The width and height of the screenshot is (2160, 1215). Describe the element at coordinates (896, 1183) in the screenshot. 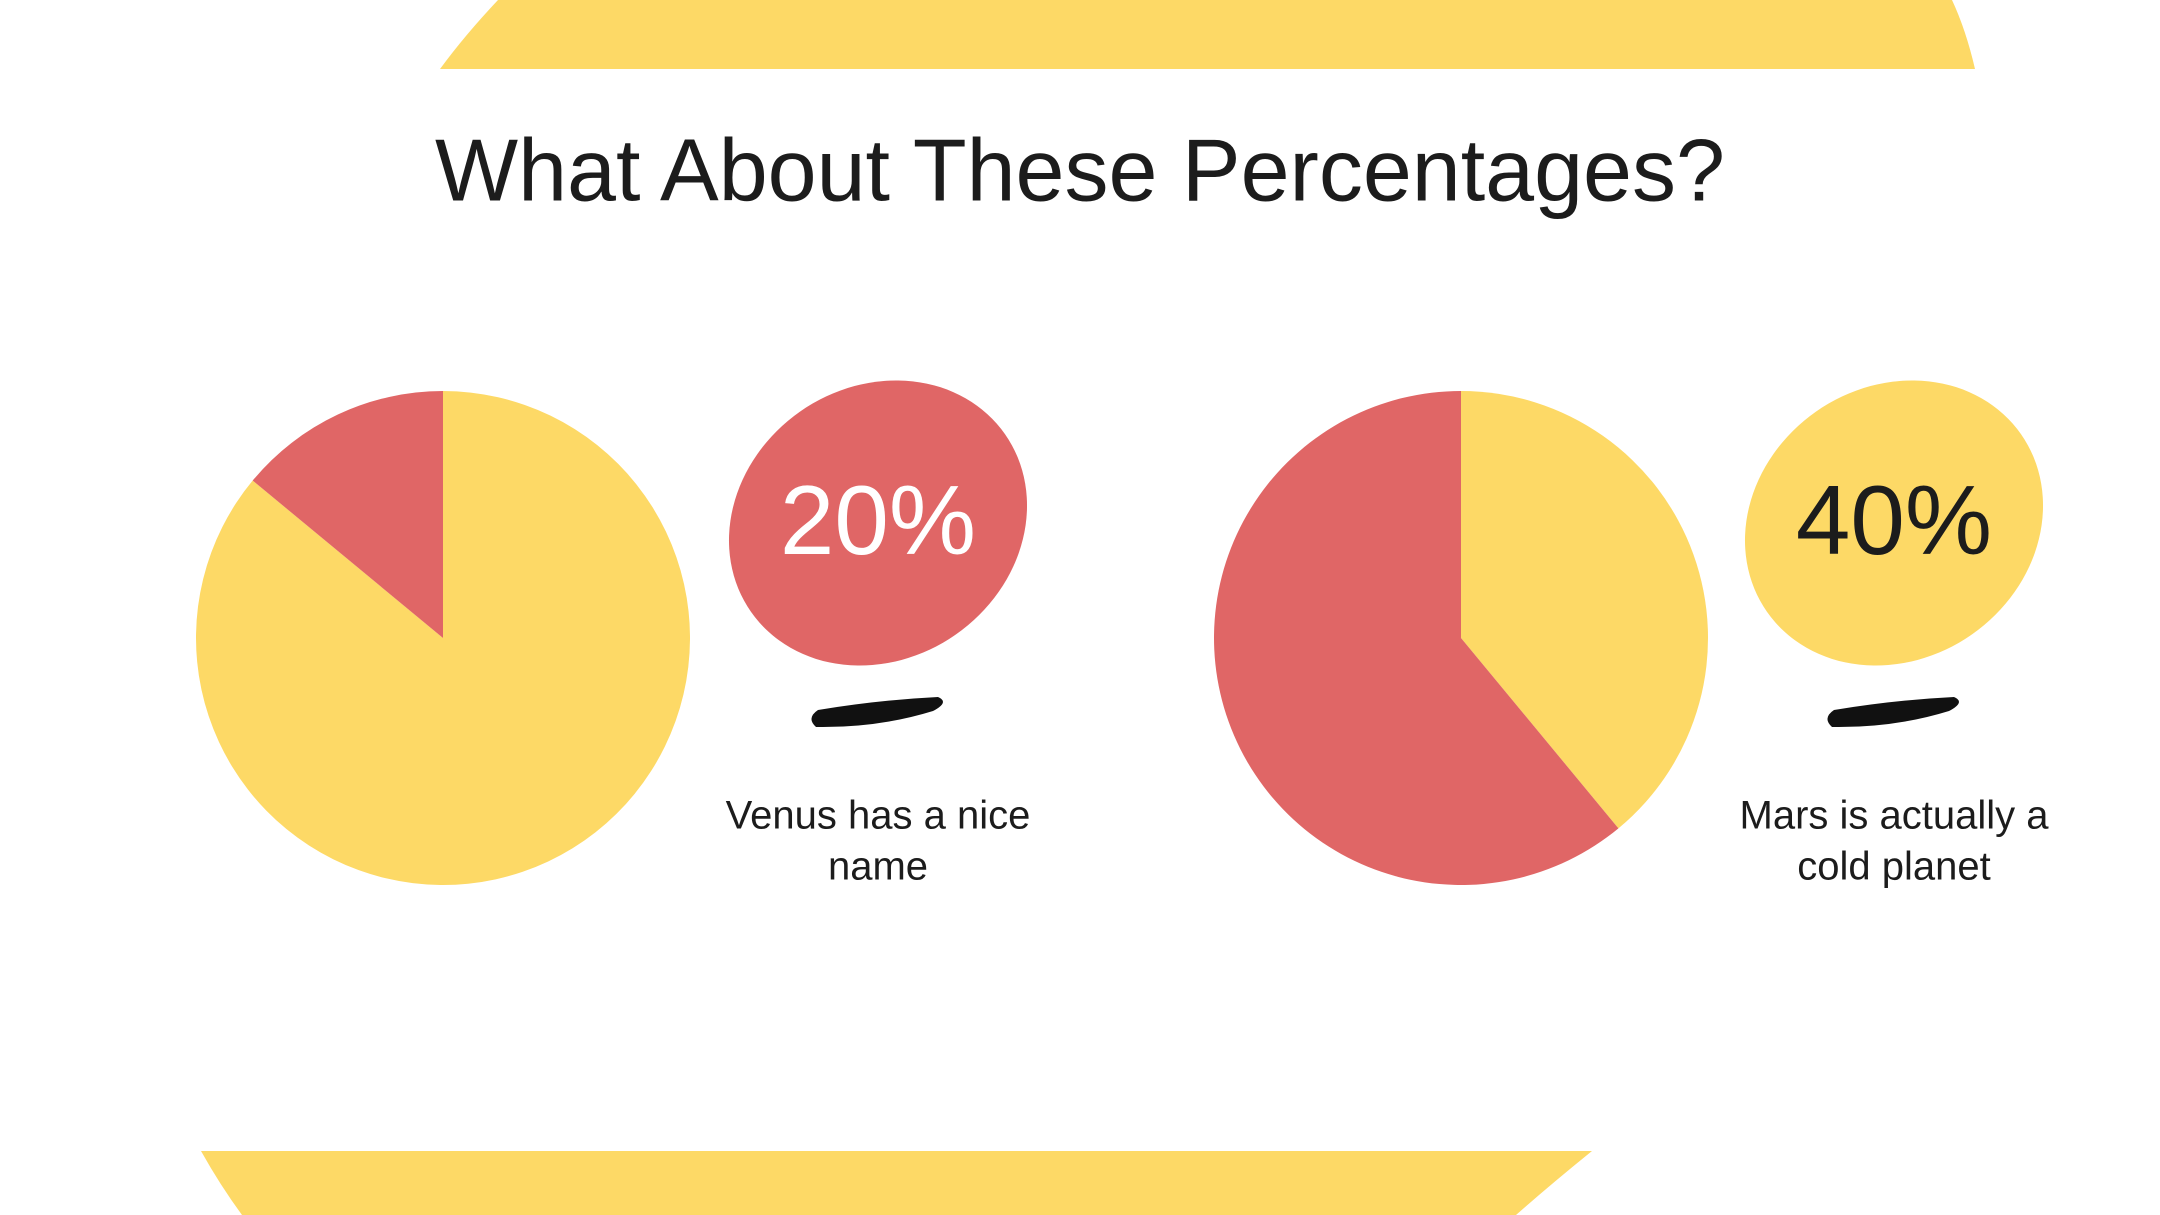

I see `bottom-band` at that location.